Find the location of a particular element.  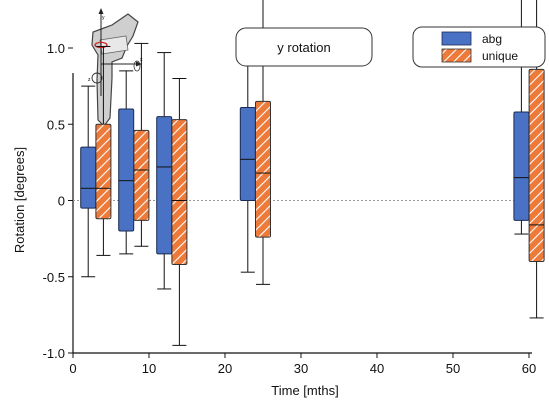

svg-text: y is located at coordinates (103, 18).